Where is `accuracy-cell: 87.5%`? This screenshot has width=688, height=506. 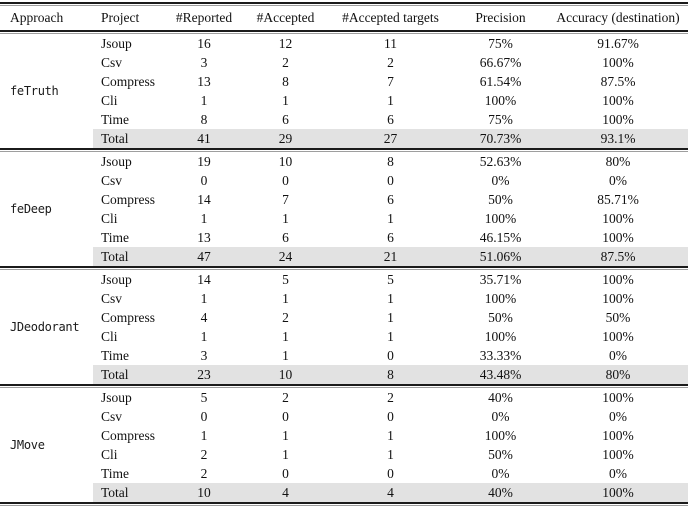 accuracy-cell: 87.5% is located at coordinates (618, 81).